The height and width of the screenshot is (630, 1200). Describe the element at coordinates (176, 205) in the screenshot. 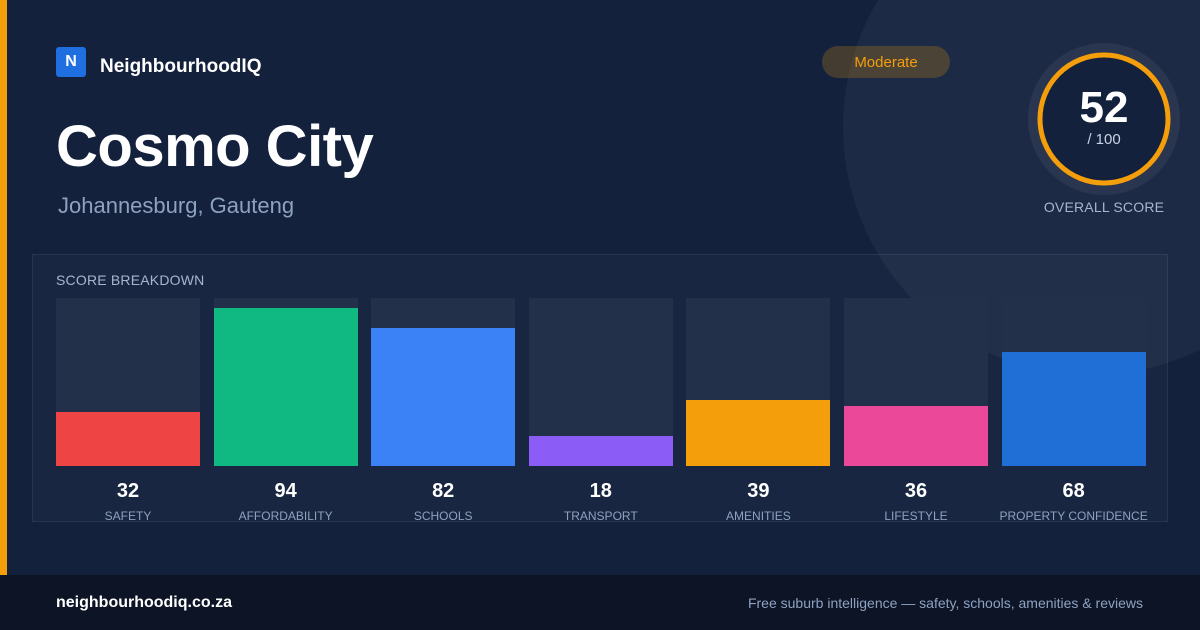

I see `suburb-location: Johannesburg, Gauteng` at that location.